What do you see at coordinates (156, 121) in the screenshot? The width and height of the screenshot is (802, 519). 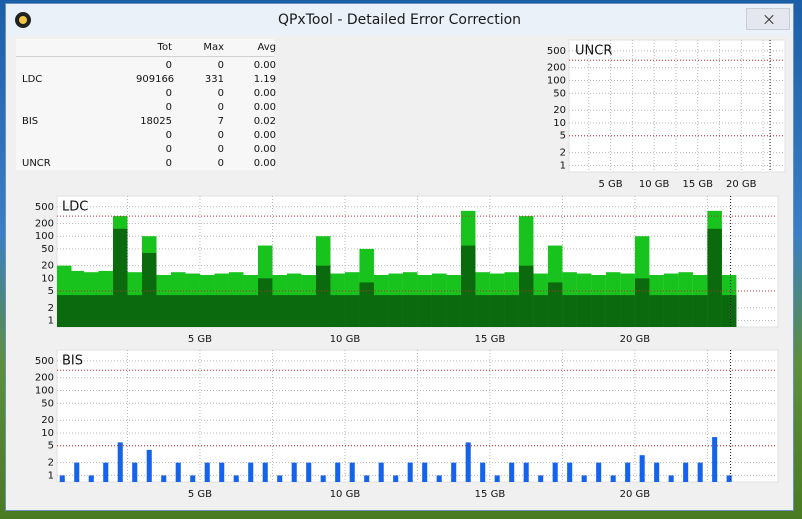 I see `table-cell: 18025` at bounding box center [156, 121].